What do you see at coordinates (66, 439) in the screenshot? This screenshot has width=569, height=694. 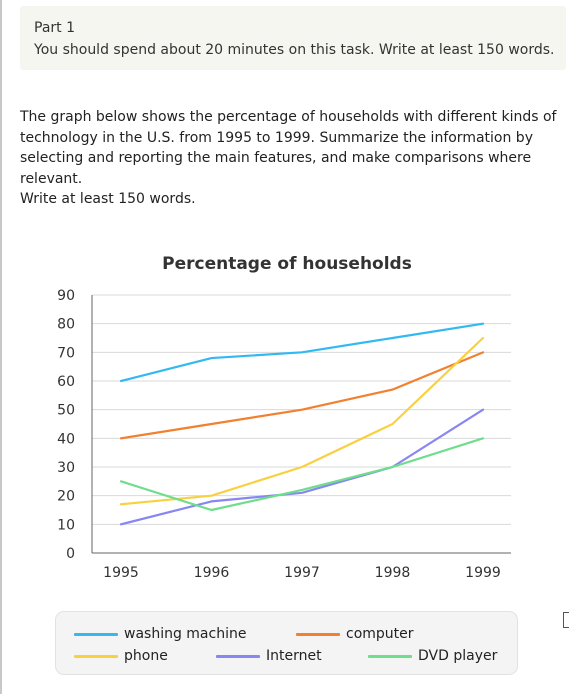 I see `y-tick-label: 40` at bounding box center [66, 439].